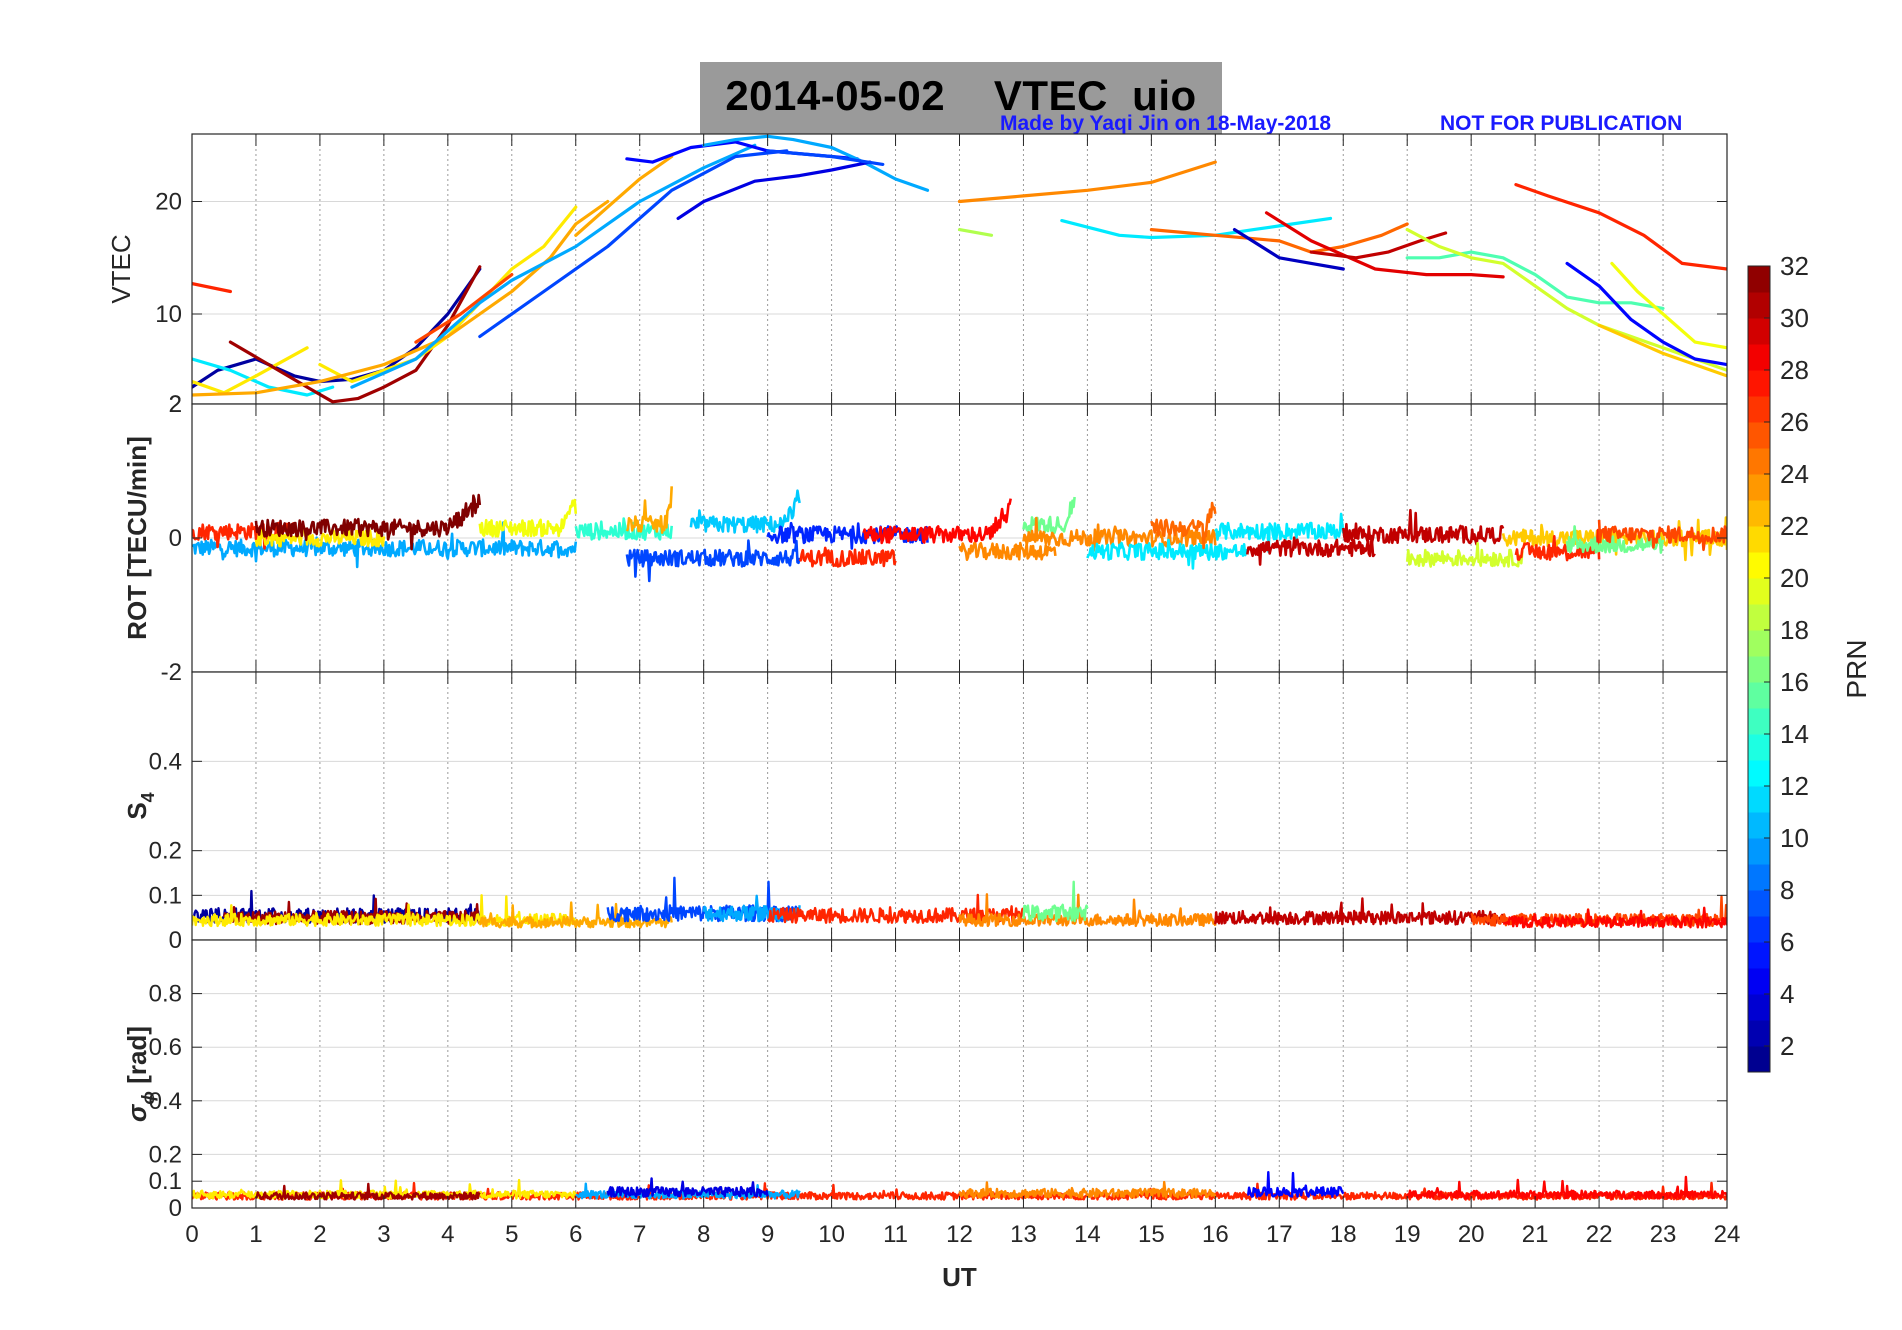  I want to click on rot-series-prn24, so click(1007, 551).